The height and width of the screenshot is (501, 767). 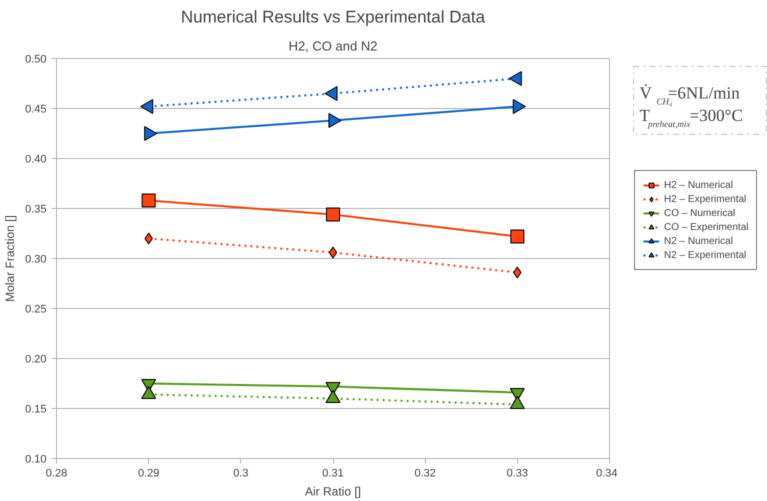 What do you see at coordinates (333, 46) in the screenshot?
I see `chart-subtitle: H2, CO and N2` at bounding box center [333, 46].